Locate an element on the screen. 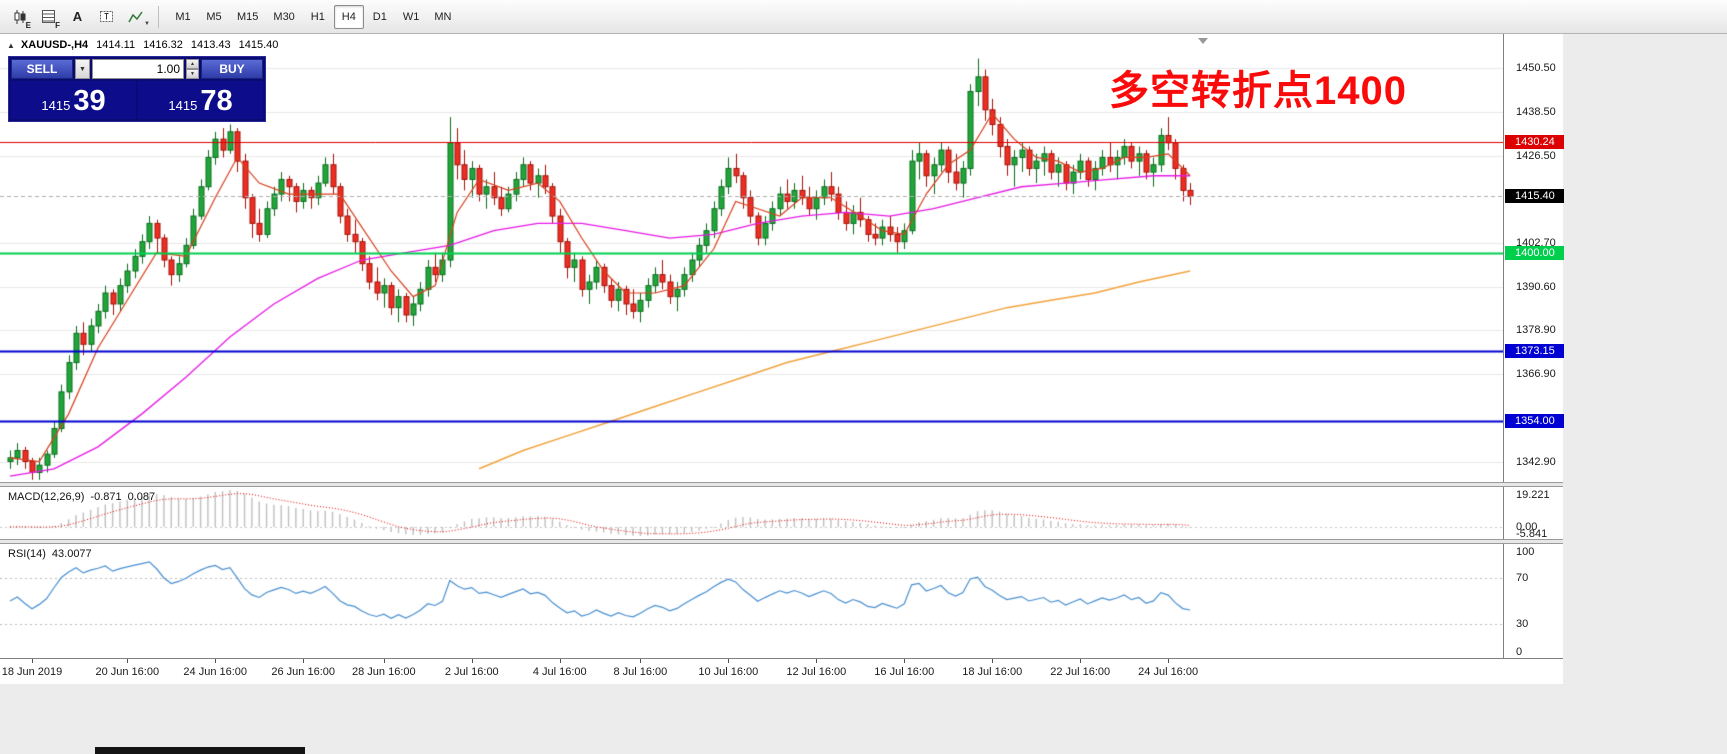 The image size is (1727, 754). sell-price-display: 1415 39 is located at coordinates (73, 100).